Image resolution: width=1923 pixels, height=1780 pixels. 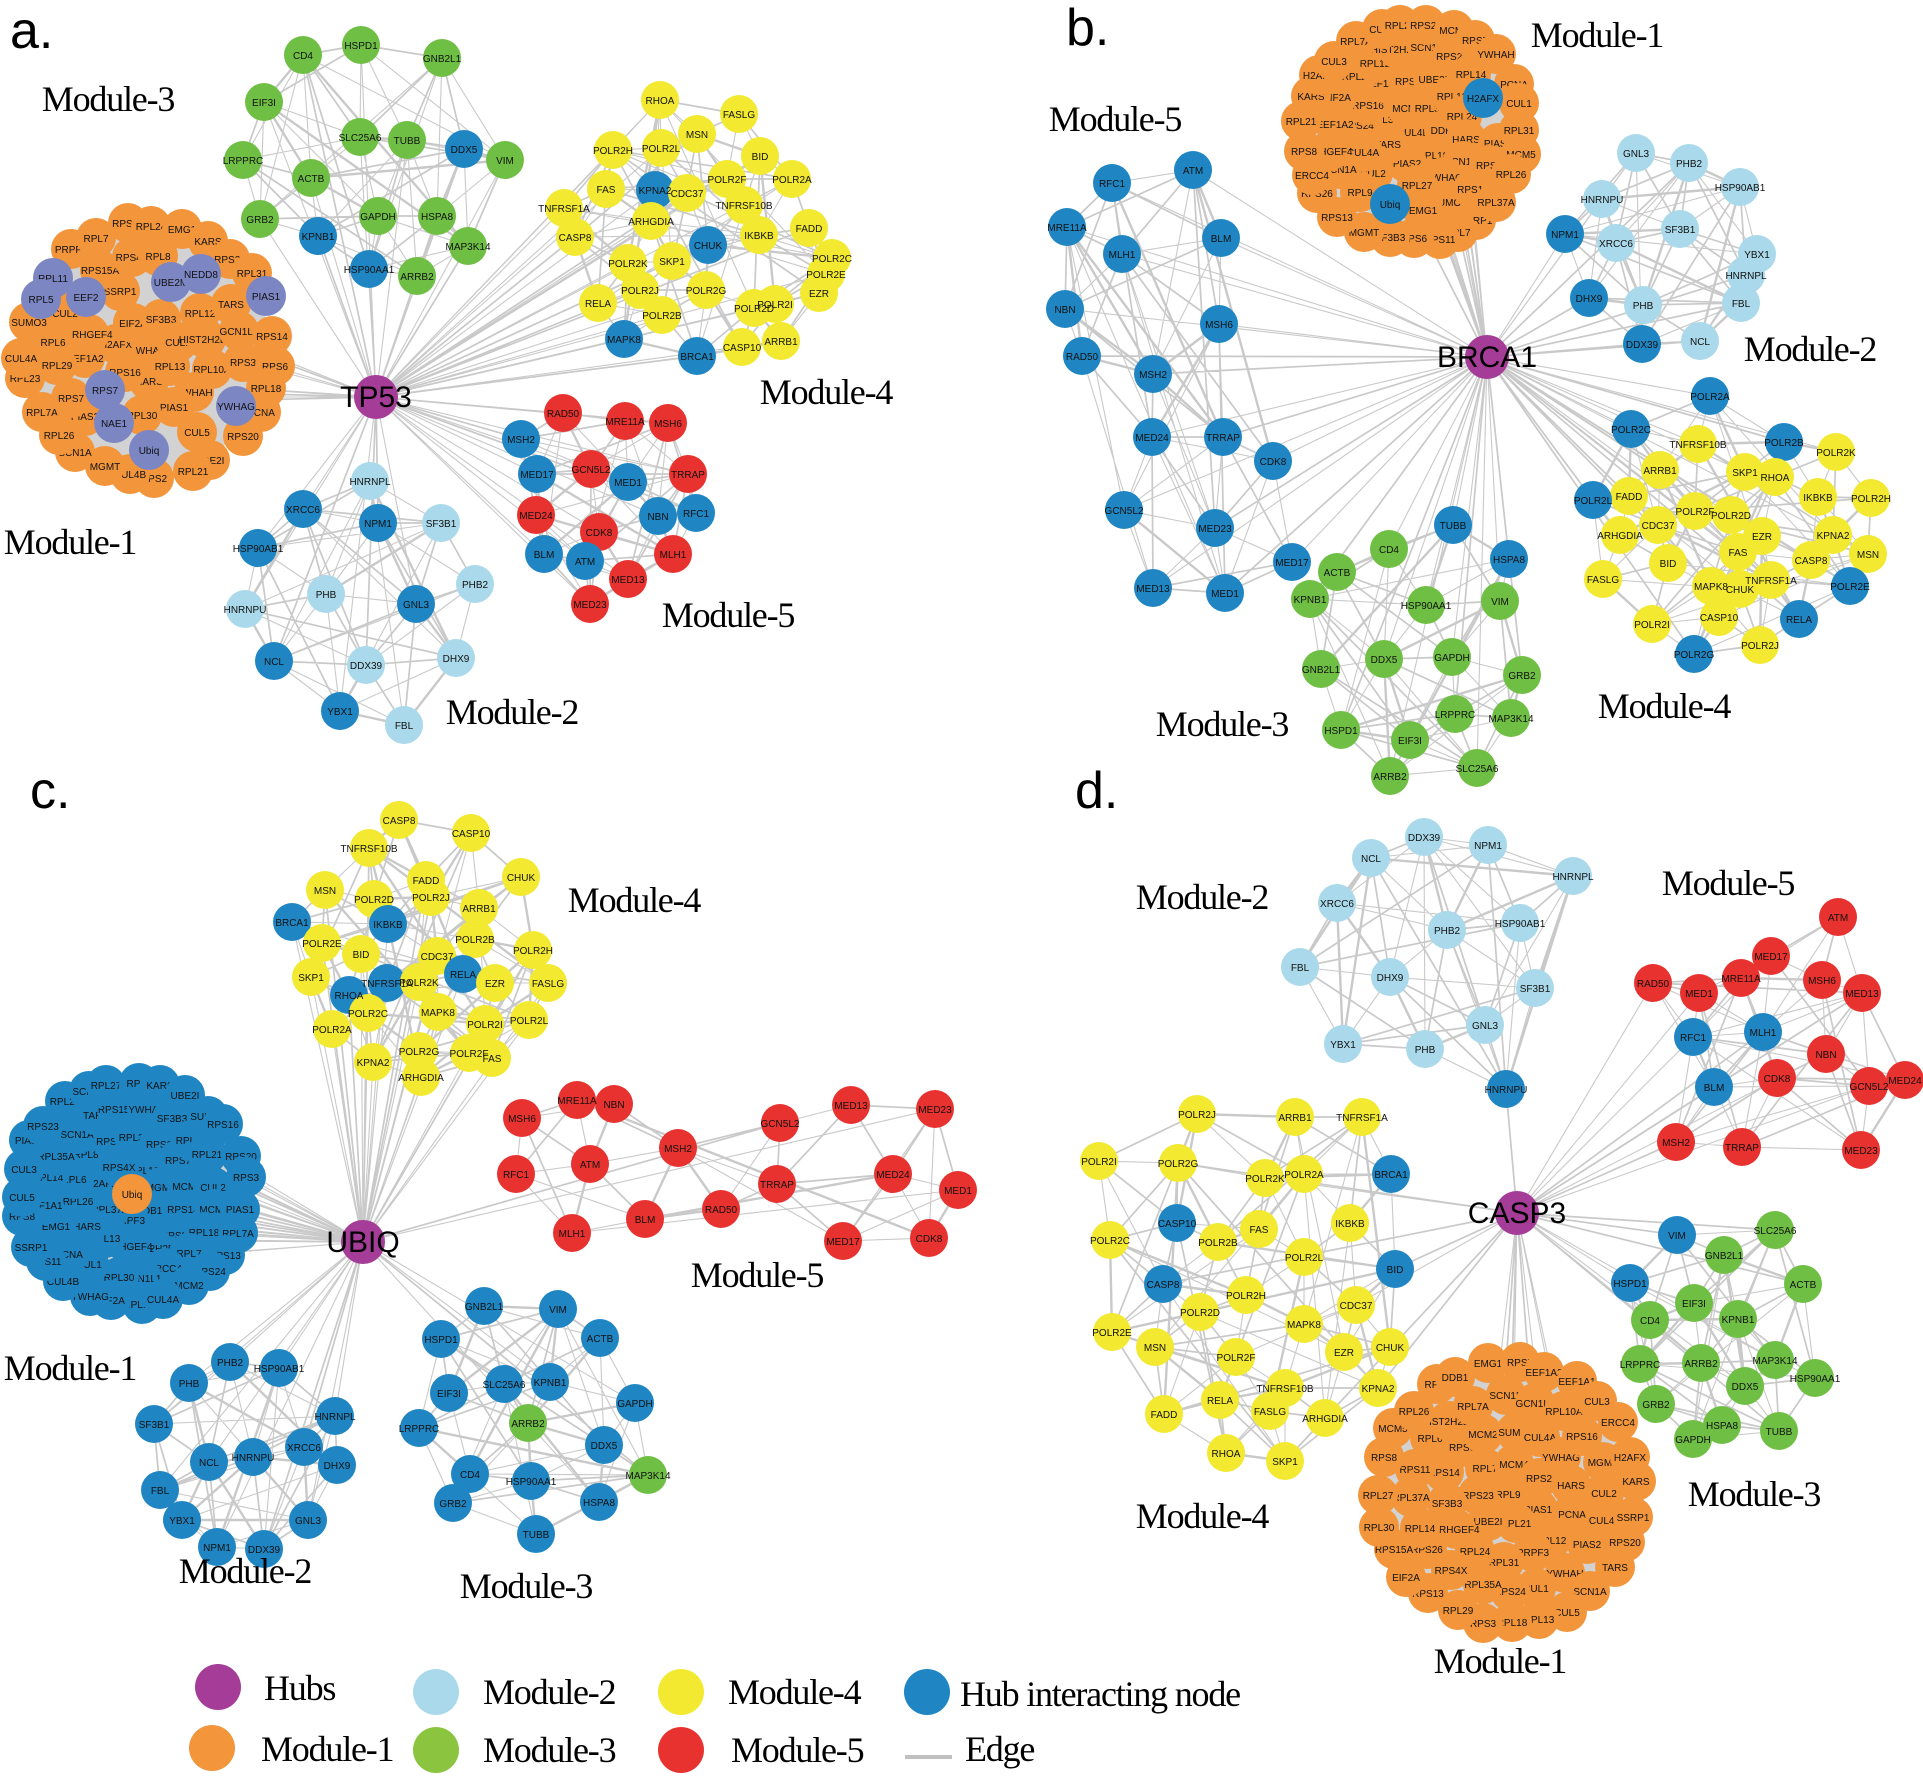 What do you see at coordinates (1590, 1592) in the screenshot?
I see `svg-text: SCN1A` at bounding box center [1590, 1592].